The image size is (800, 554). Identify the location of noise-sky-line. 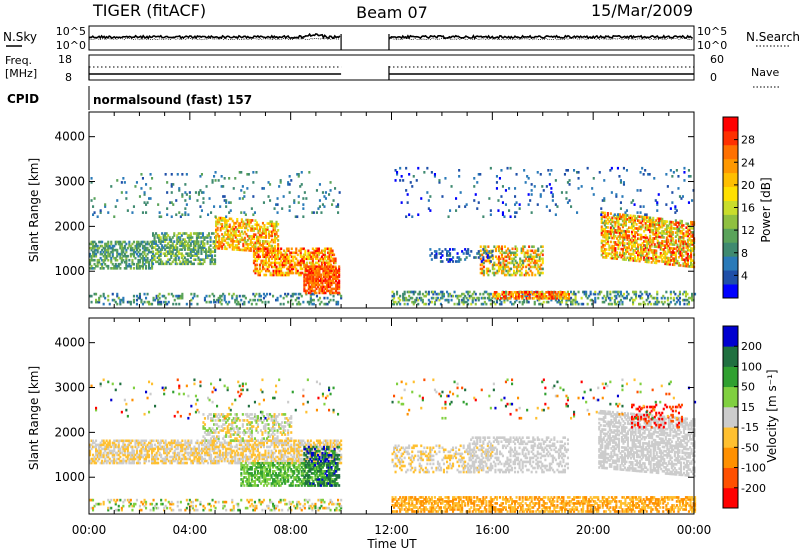
(390, 36).